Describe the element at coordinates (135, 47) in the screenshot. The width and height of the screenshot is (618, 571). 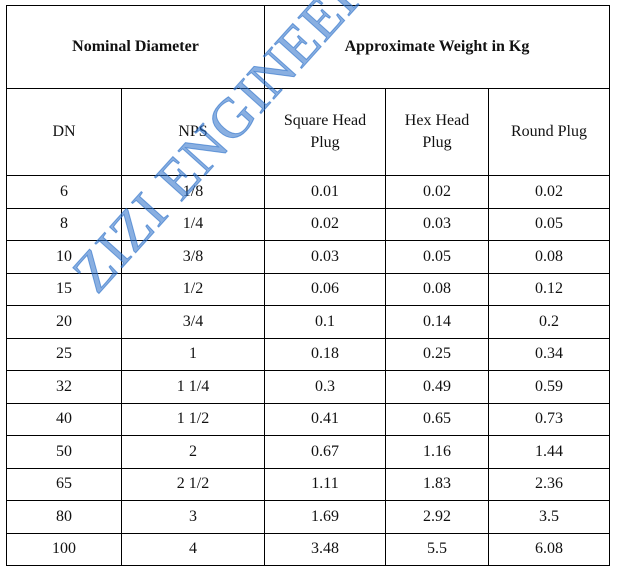
I see `header-nominal-diameter: Nominal Diameter` at that location.